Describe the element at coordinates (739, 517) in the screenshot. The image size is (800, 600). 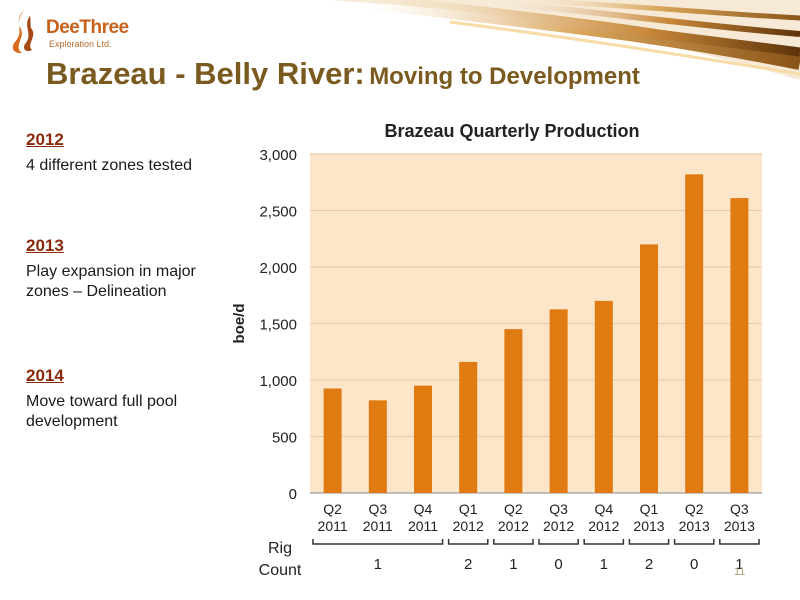
I see `x-tick-label: Q3 2013` at that location.